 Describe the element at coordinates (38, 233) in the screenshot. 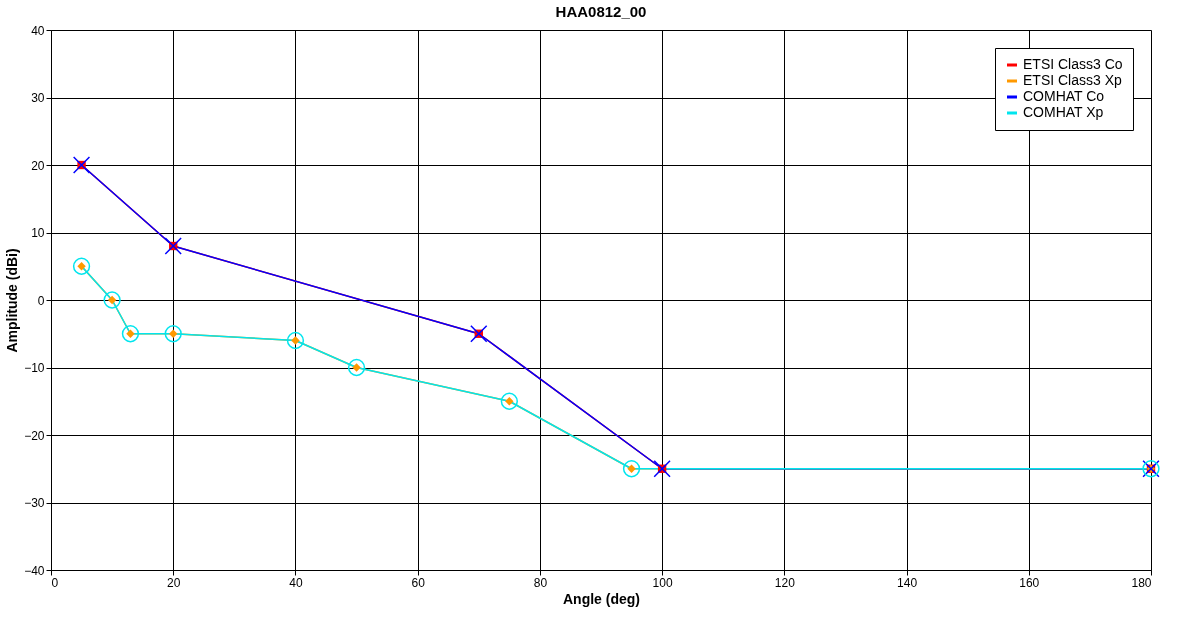

I see `y-tick-label: 10` at that location.